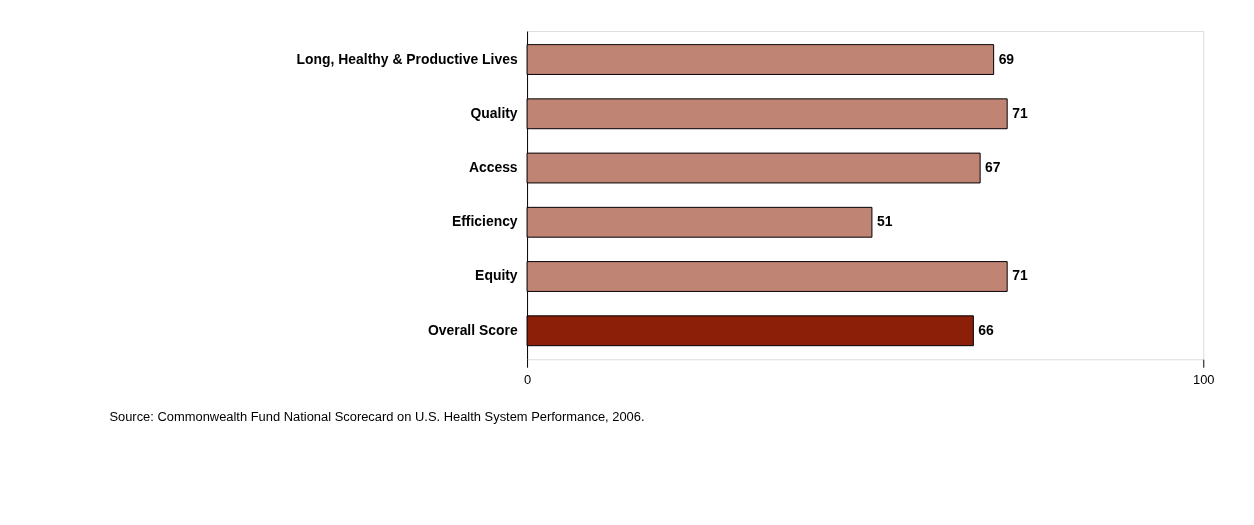 The width and height of the screenshot is (1254, 525). Describe the element at coordinates (377, 416) in the screenshot. I see `source-note: Source: Commonwealth Fund National Scorecard on U.S. Health System Performance, 2006.` at that location.